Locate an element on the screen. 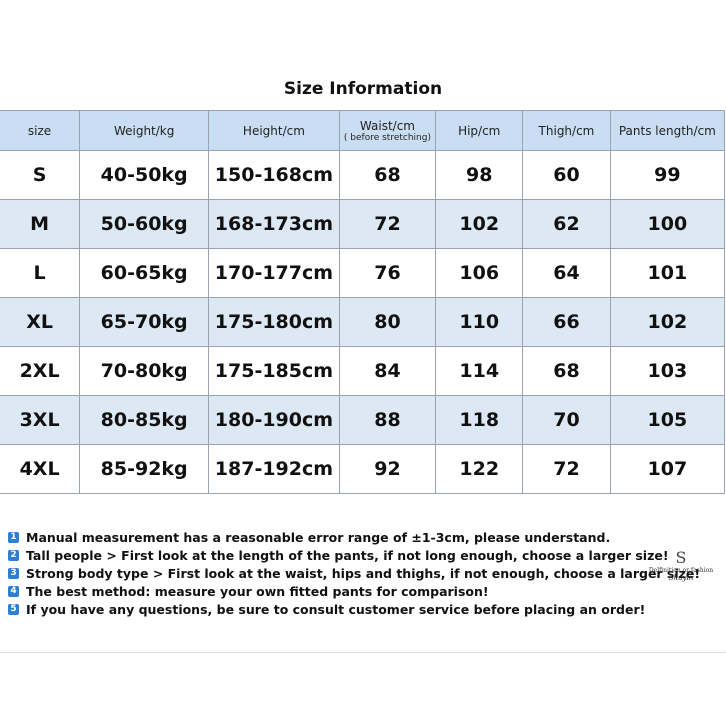 Image resolution: width=726 pixels, height=726 pixels. note-number: 5 is located at coordinates (13, 609).